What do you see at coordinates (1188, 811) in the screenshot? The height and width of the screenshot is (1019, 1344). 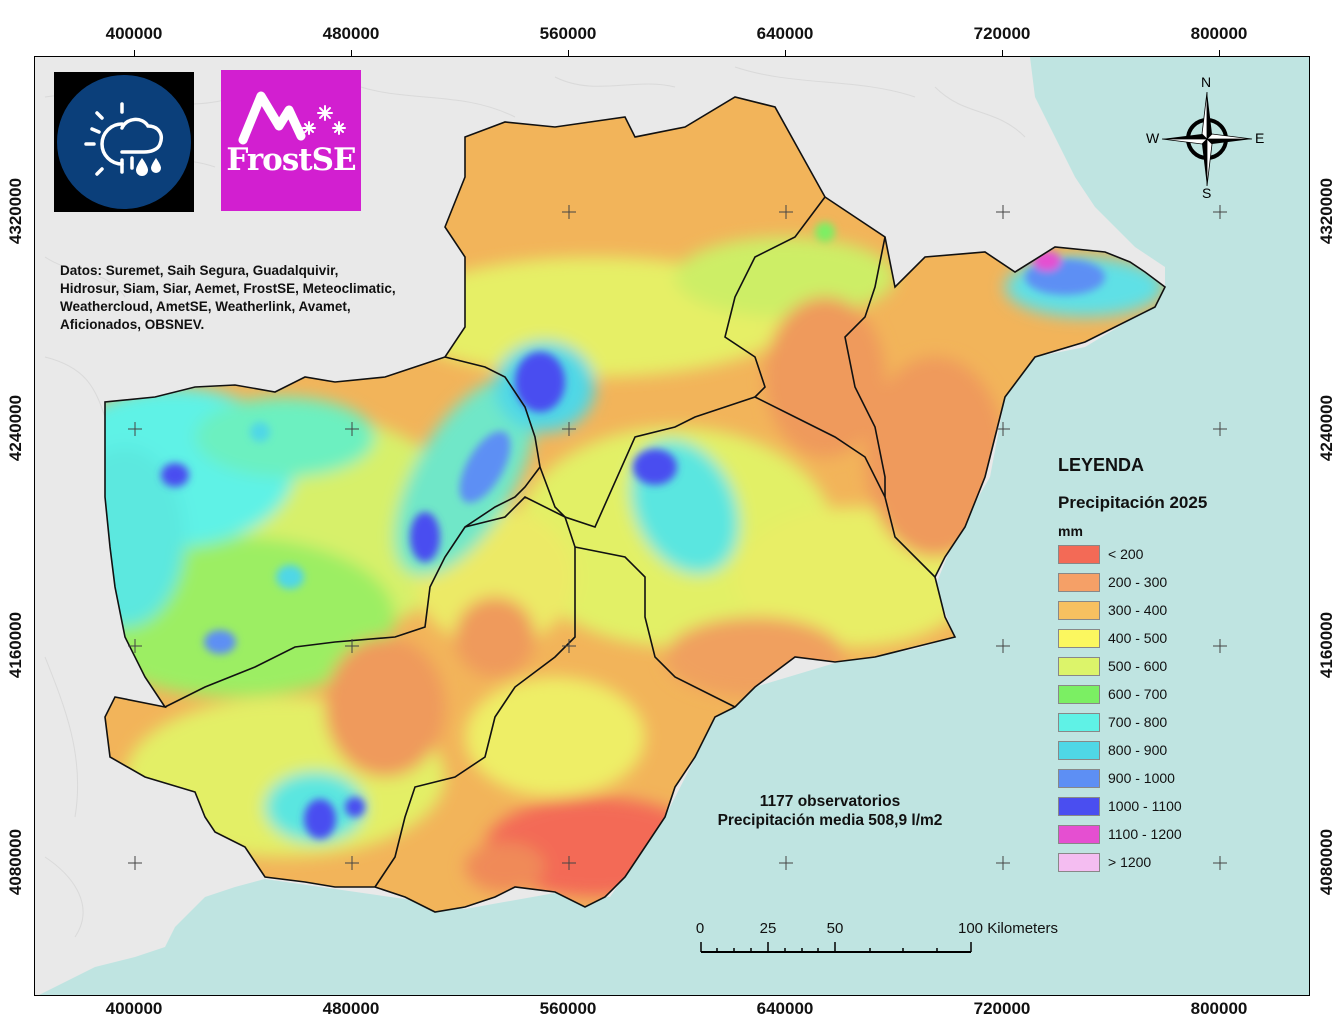 I see `legend-item: 1000 - 1100` at bounding box center [1188, 811].